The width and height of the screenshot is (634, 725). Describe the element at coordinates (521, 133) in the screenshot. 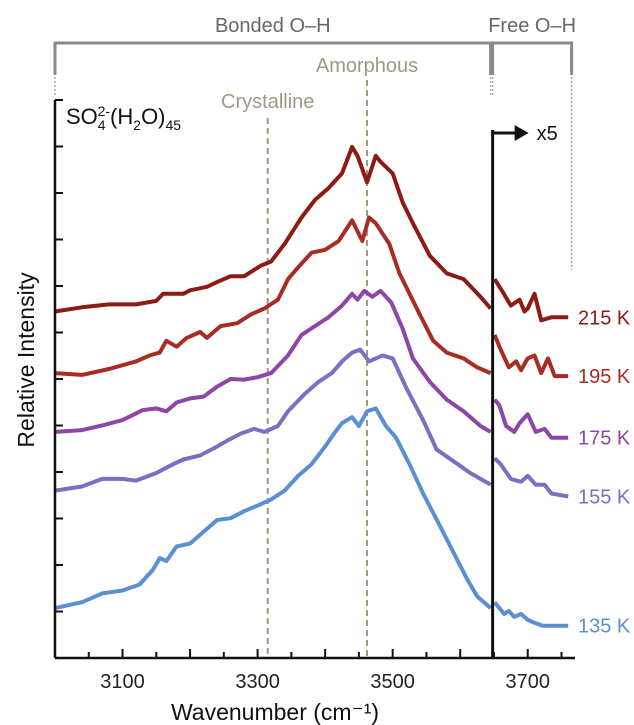

I see `scale-arrow-head` at that location.